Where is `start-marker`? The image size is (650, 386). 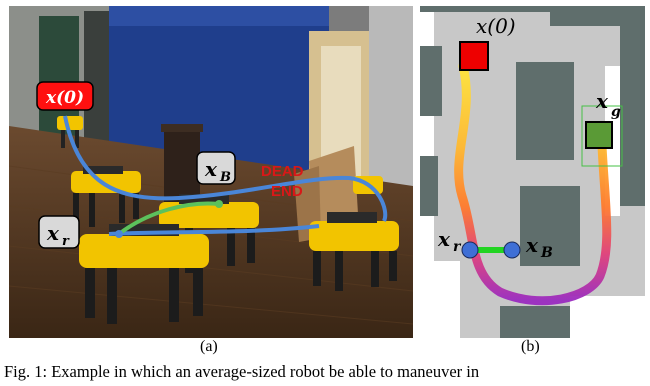 start-marker is located at coordinates (474, 56).